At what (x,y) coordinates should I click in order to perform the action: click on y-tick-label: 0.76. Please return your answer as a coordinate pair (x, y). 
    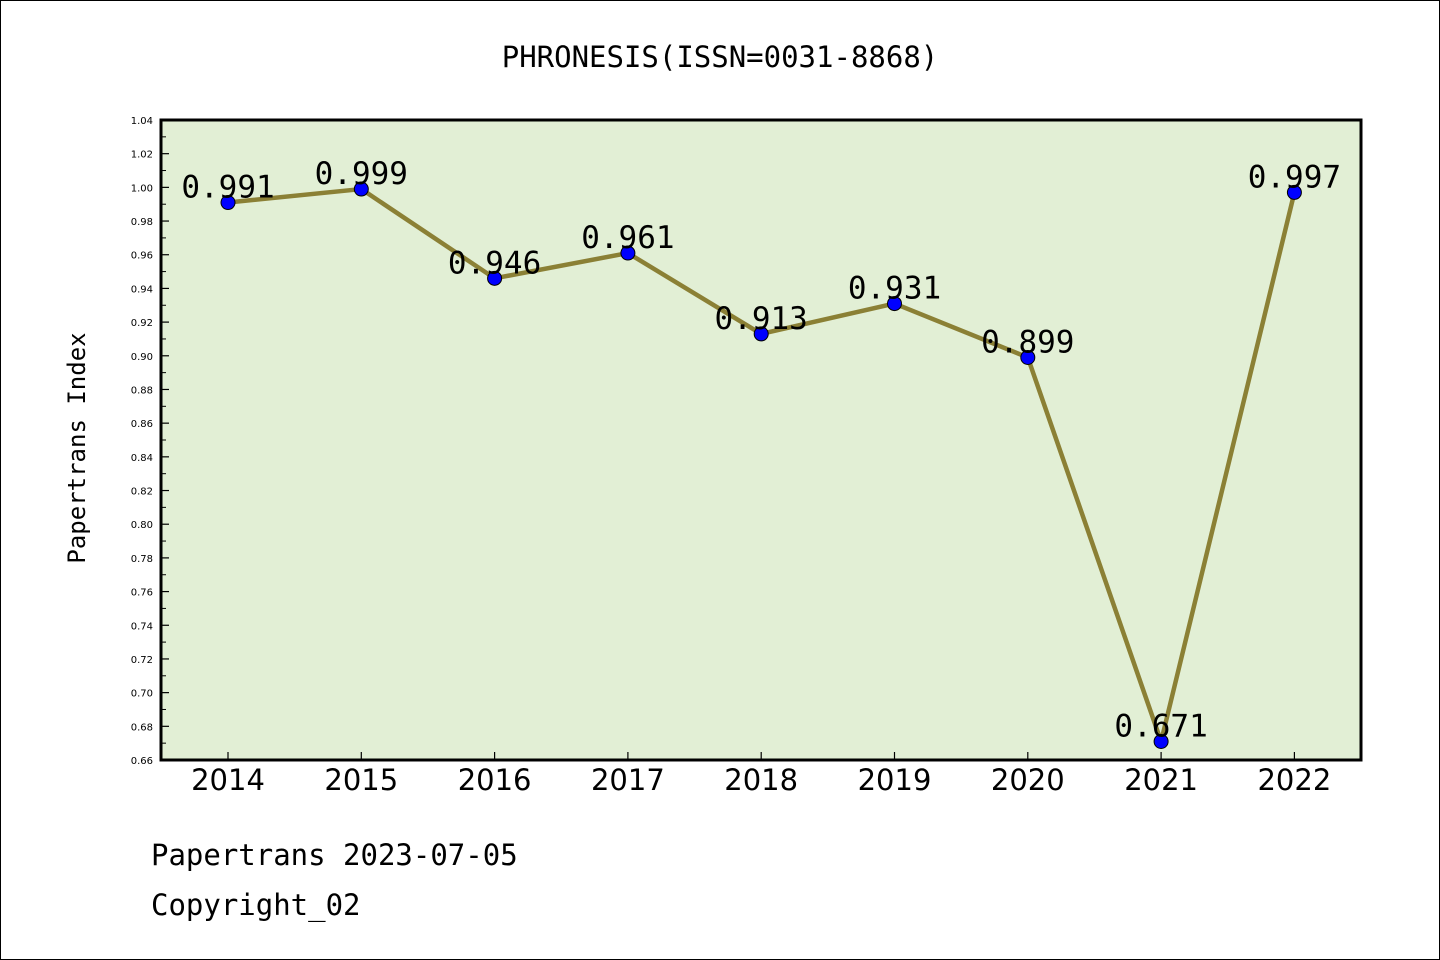
    Looking at the image, I should click on (142, 593).